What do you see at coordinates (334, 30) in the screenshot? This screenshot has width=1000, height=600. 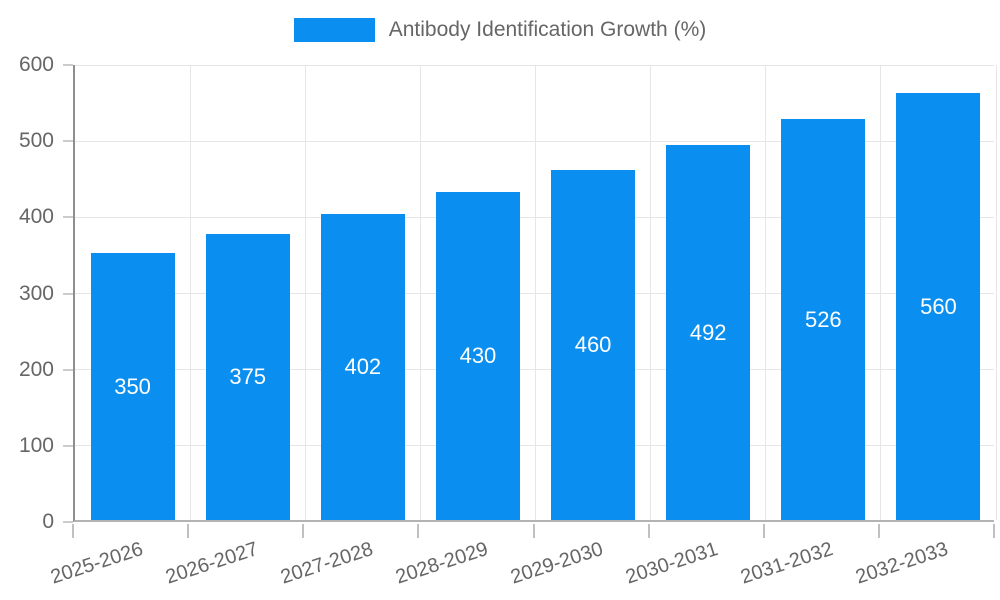 I see `legend-swatch` at bounding box center [334, 30].